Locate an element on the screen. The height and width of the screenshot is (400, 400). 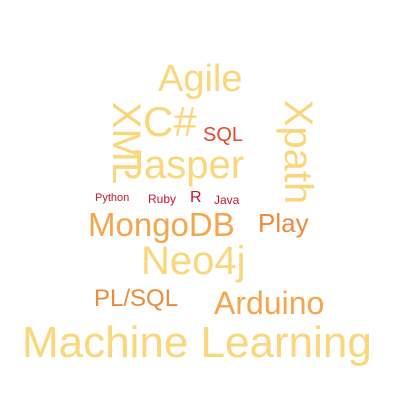
word-arduino: Arduino is located at coordinates (269, 303).